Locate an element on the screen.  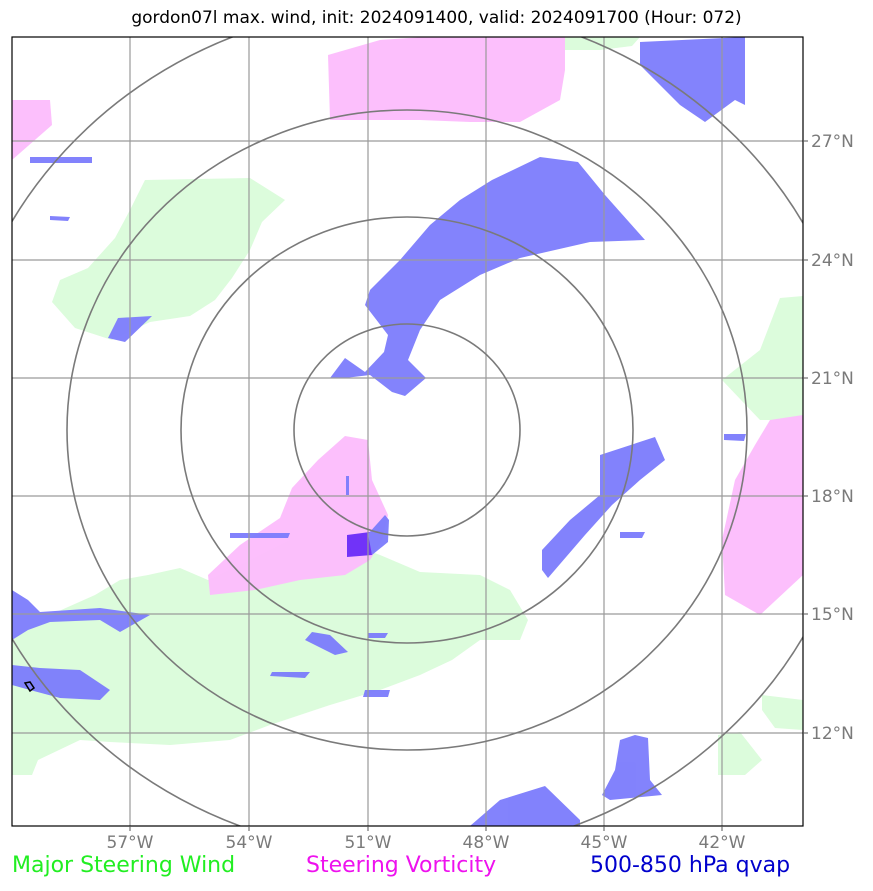
x-tick-label: 42°W is located at coordinates (722, 843).